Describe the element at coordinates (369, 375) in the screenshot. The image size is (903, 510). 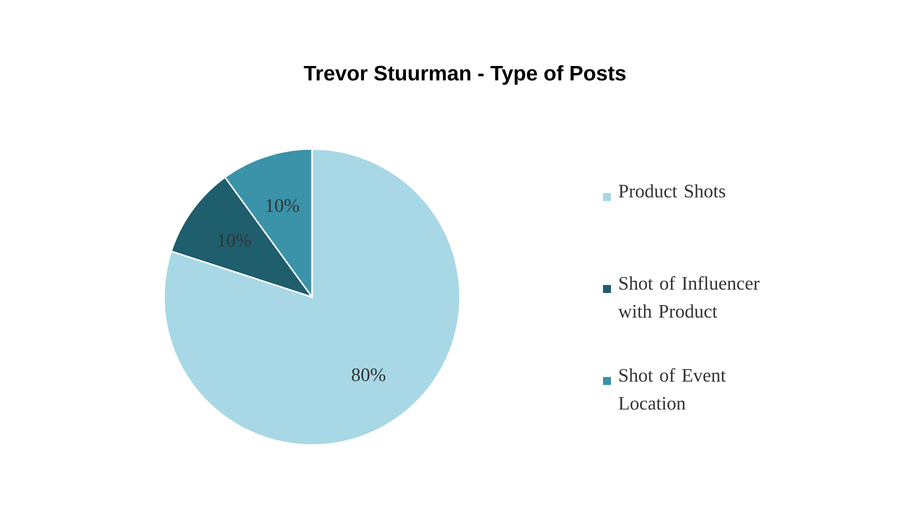
I see `data-label: 80%` at that location.